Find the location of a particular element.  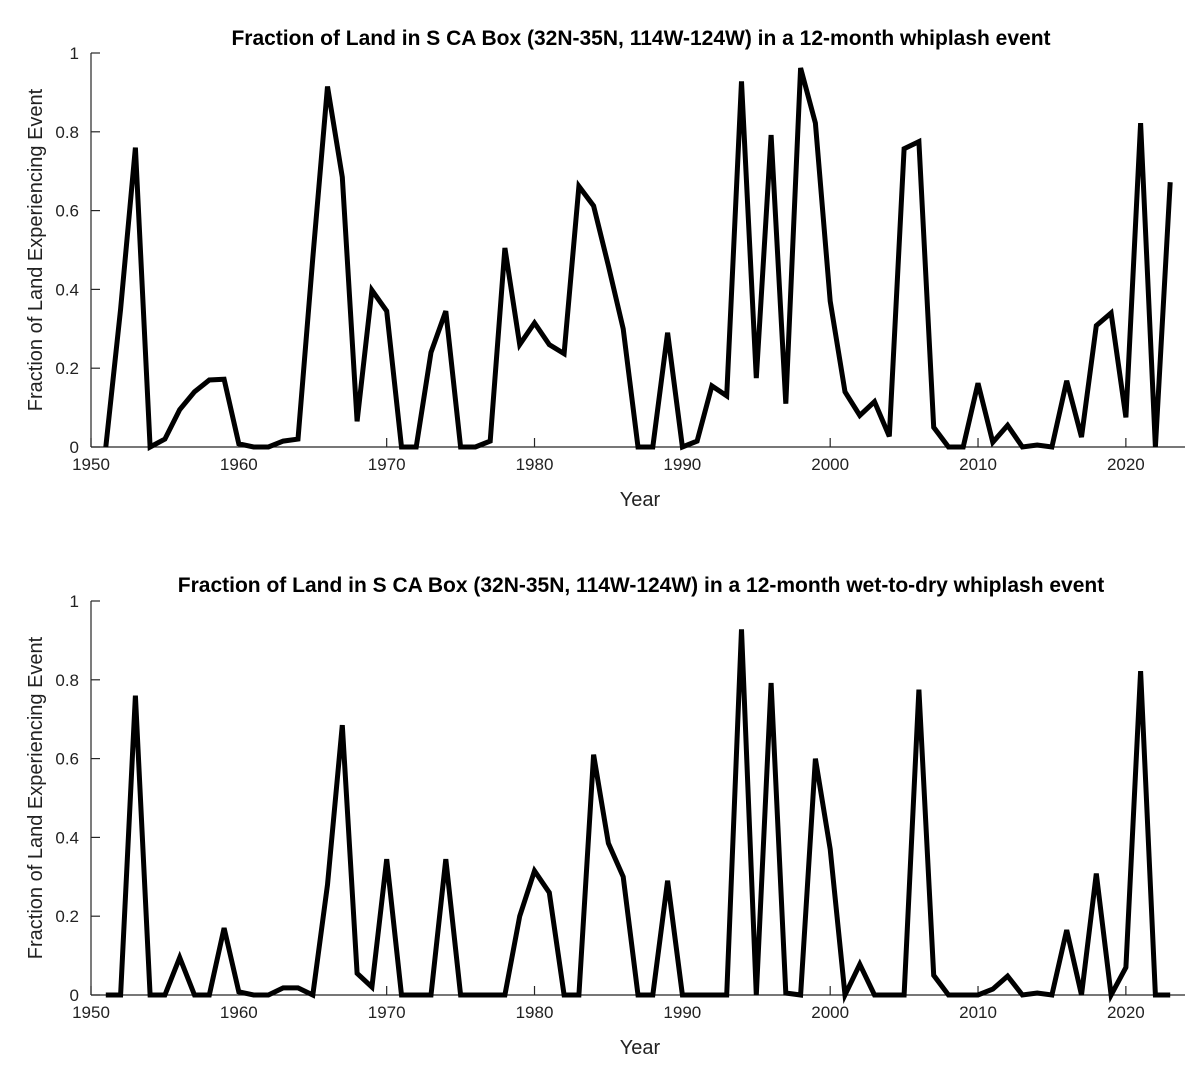

top-x-tick-label: 1990 is located at coordinates (682, 464).